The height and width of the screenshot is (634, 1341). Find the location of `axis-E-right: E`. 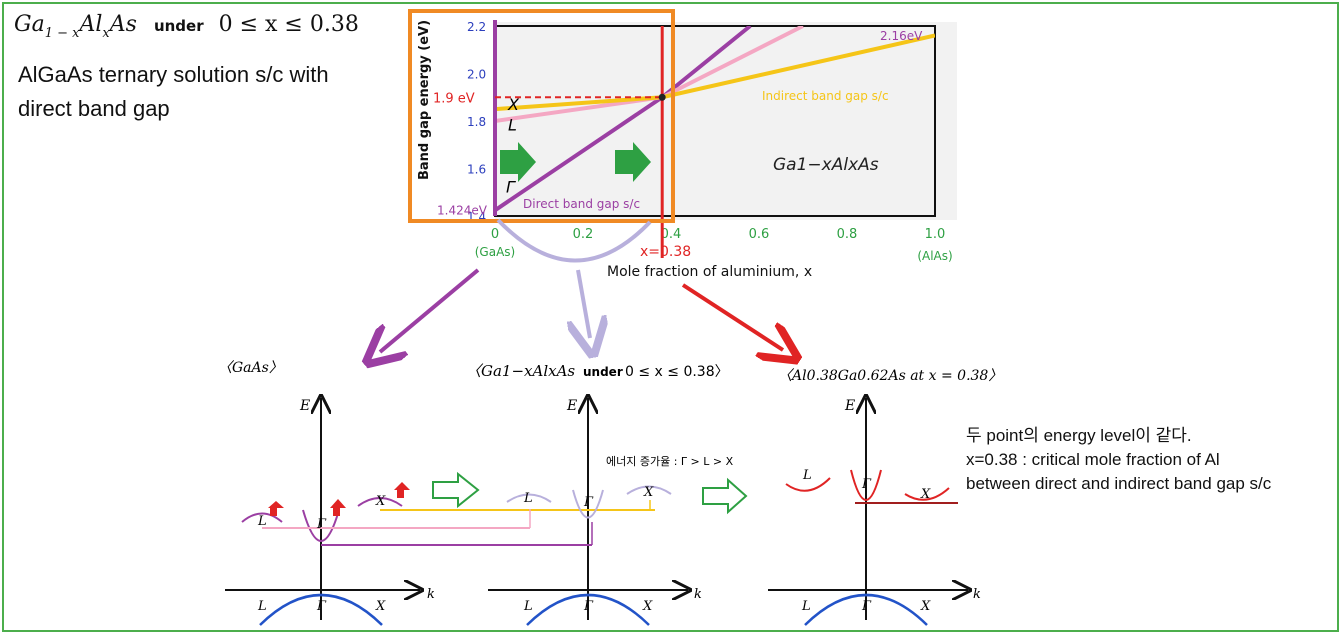

axis-E-right: E is located at coordinates (849, 406).